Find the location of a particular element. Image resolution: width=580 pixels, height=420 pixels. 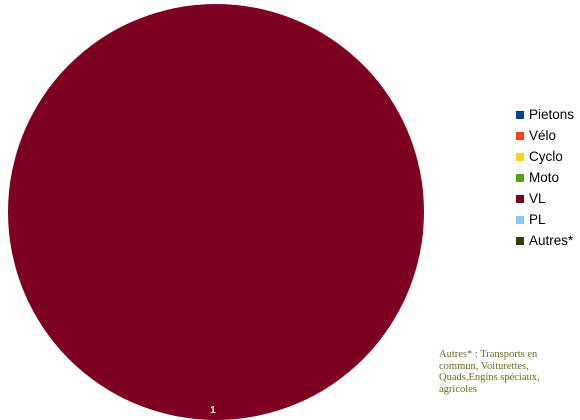

legend-label-autres: Autres* is located at coordinates (551, 240).